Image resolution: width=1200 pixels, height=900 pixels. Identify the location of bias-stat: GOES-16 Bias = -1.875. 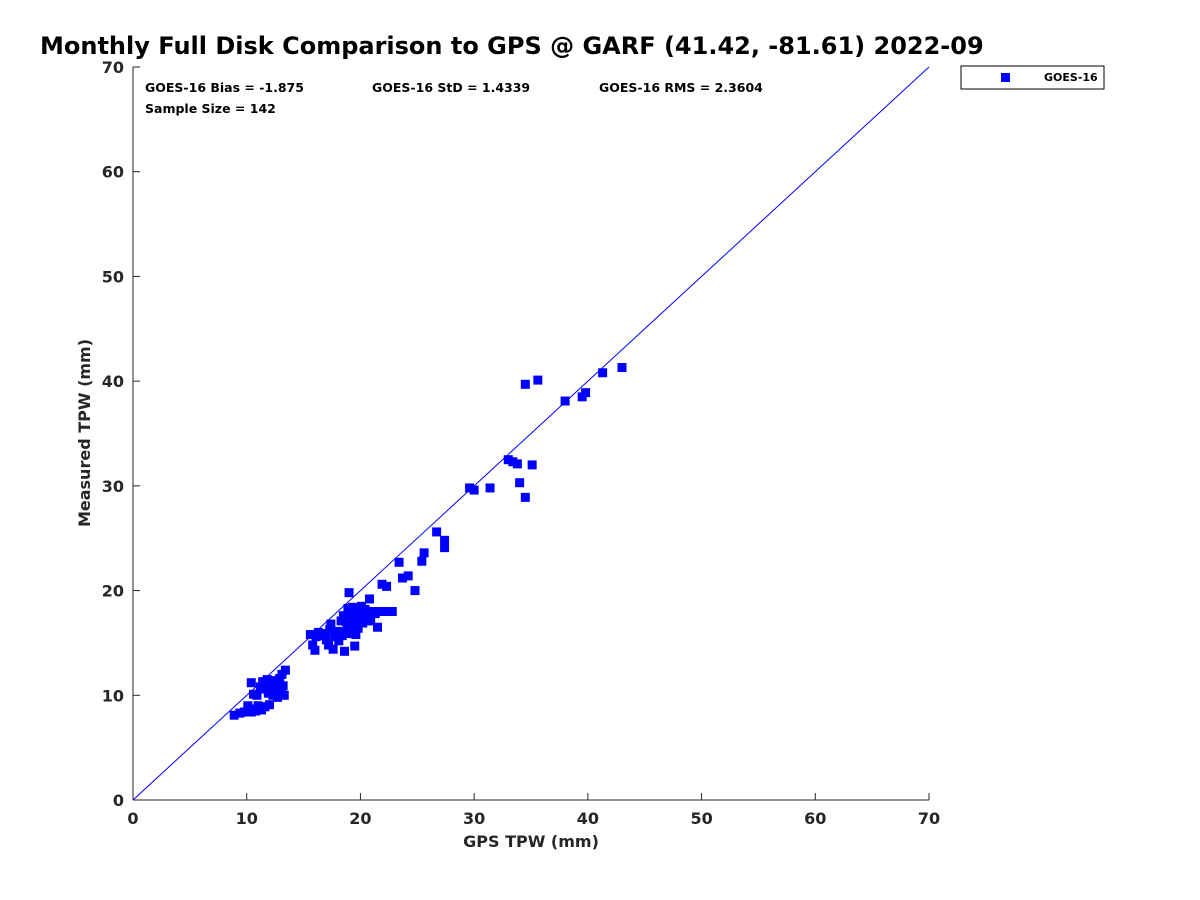
(224, 87).